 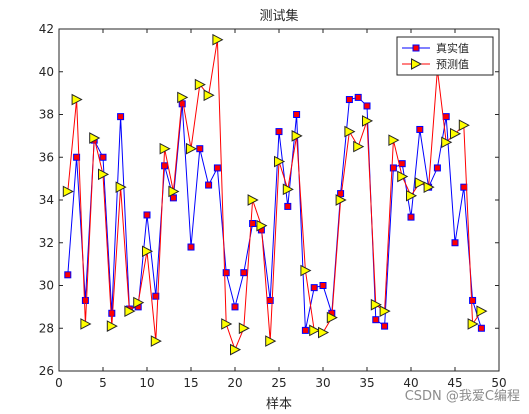 I want to click on legend-label: 预测值, so click(x=452, y=64).